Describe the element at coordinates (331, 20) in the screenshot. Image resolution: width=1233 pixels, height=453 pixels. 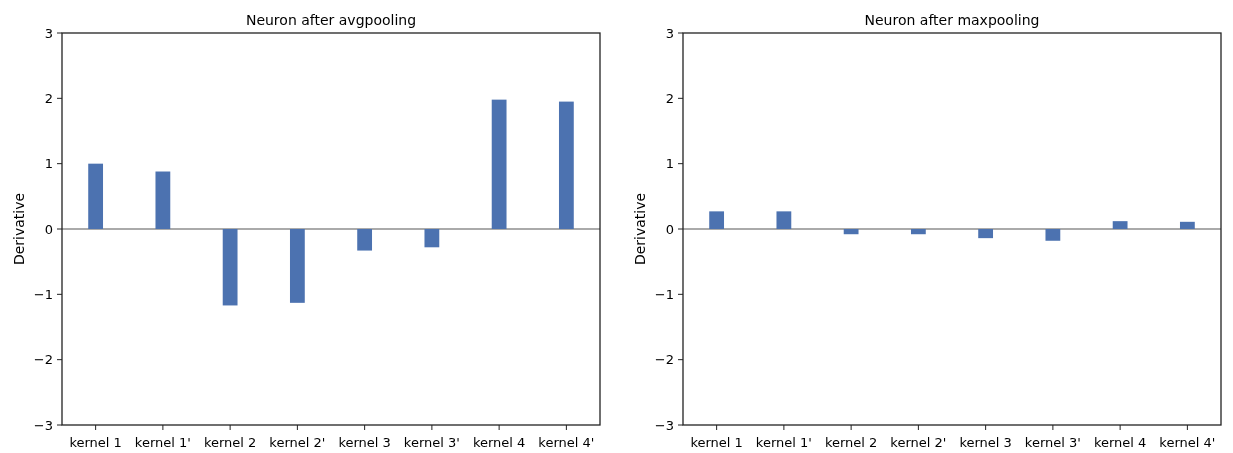
I see `chart-title: Neuron after avgpooling` at that location.